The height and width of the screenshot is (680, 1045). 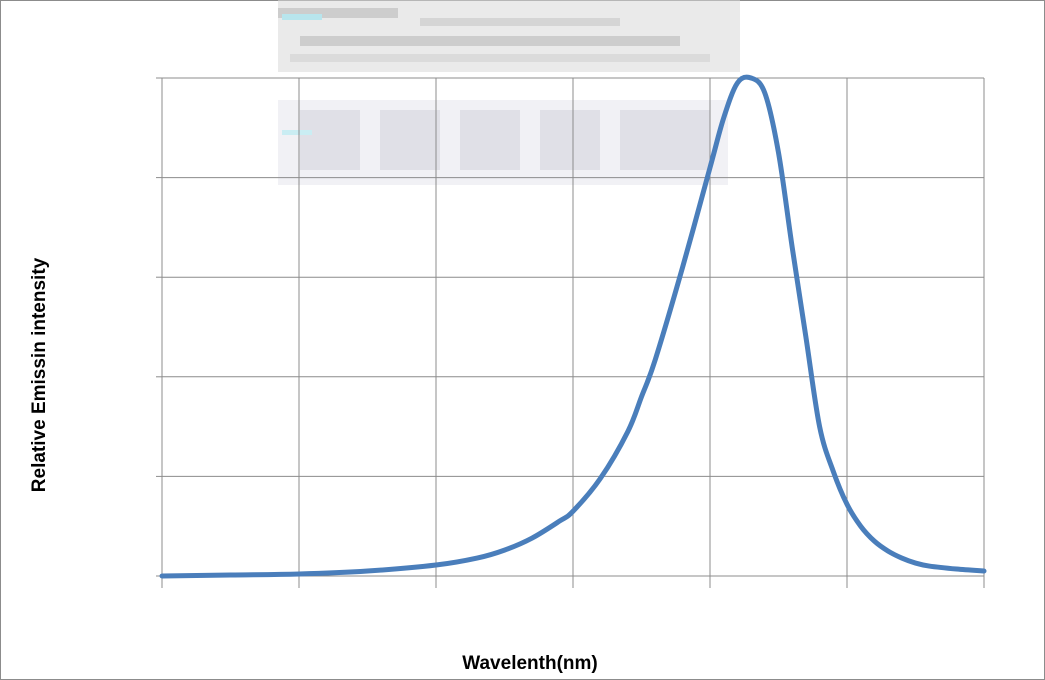 I want to click on y-axis-title: Relative Emissin intensity, so click(x=39, y=374).